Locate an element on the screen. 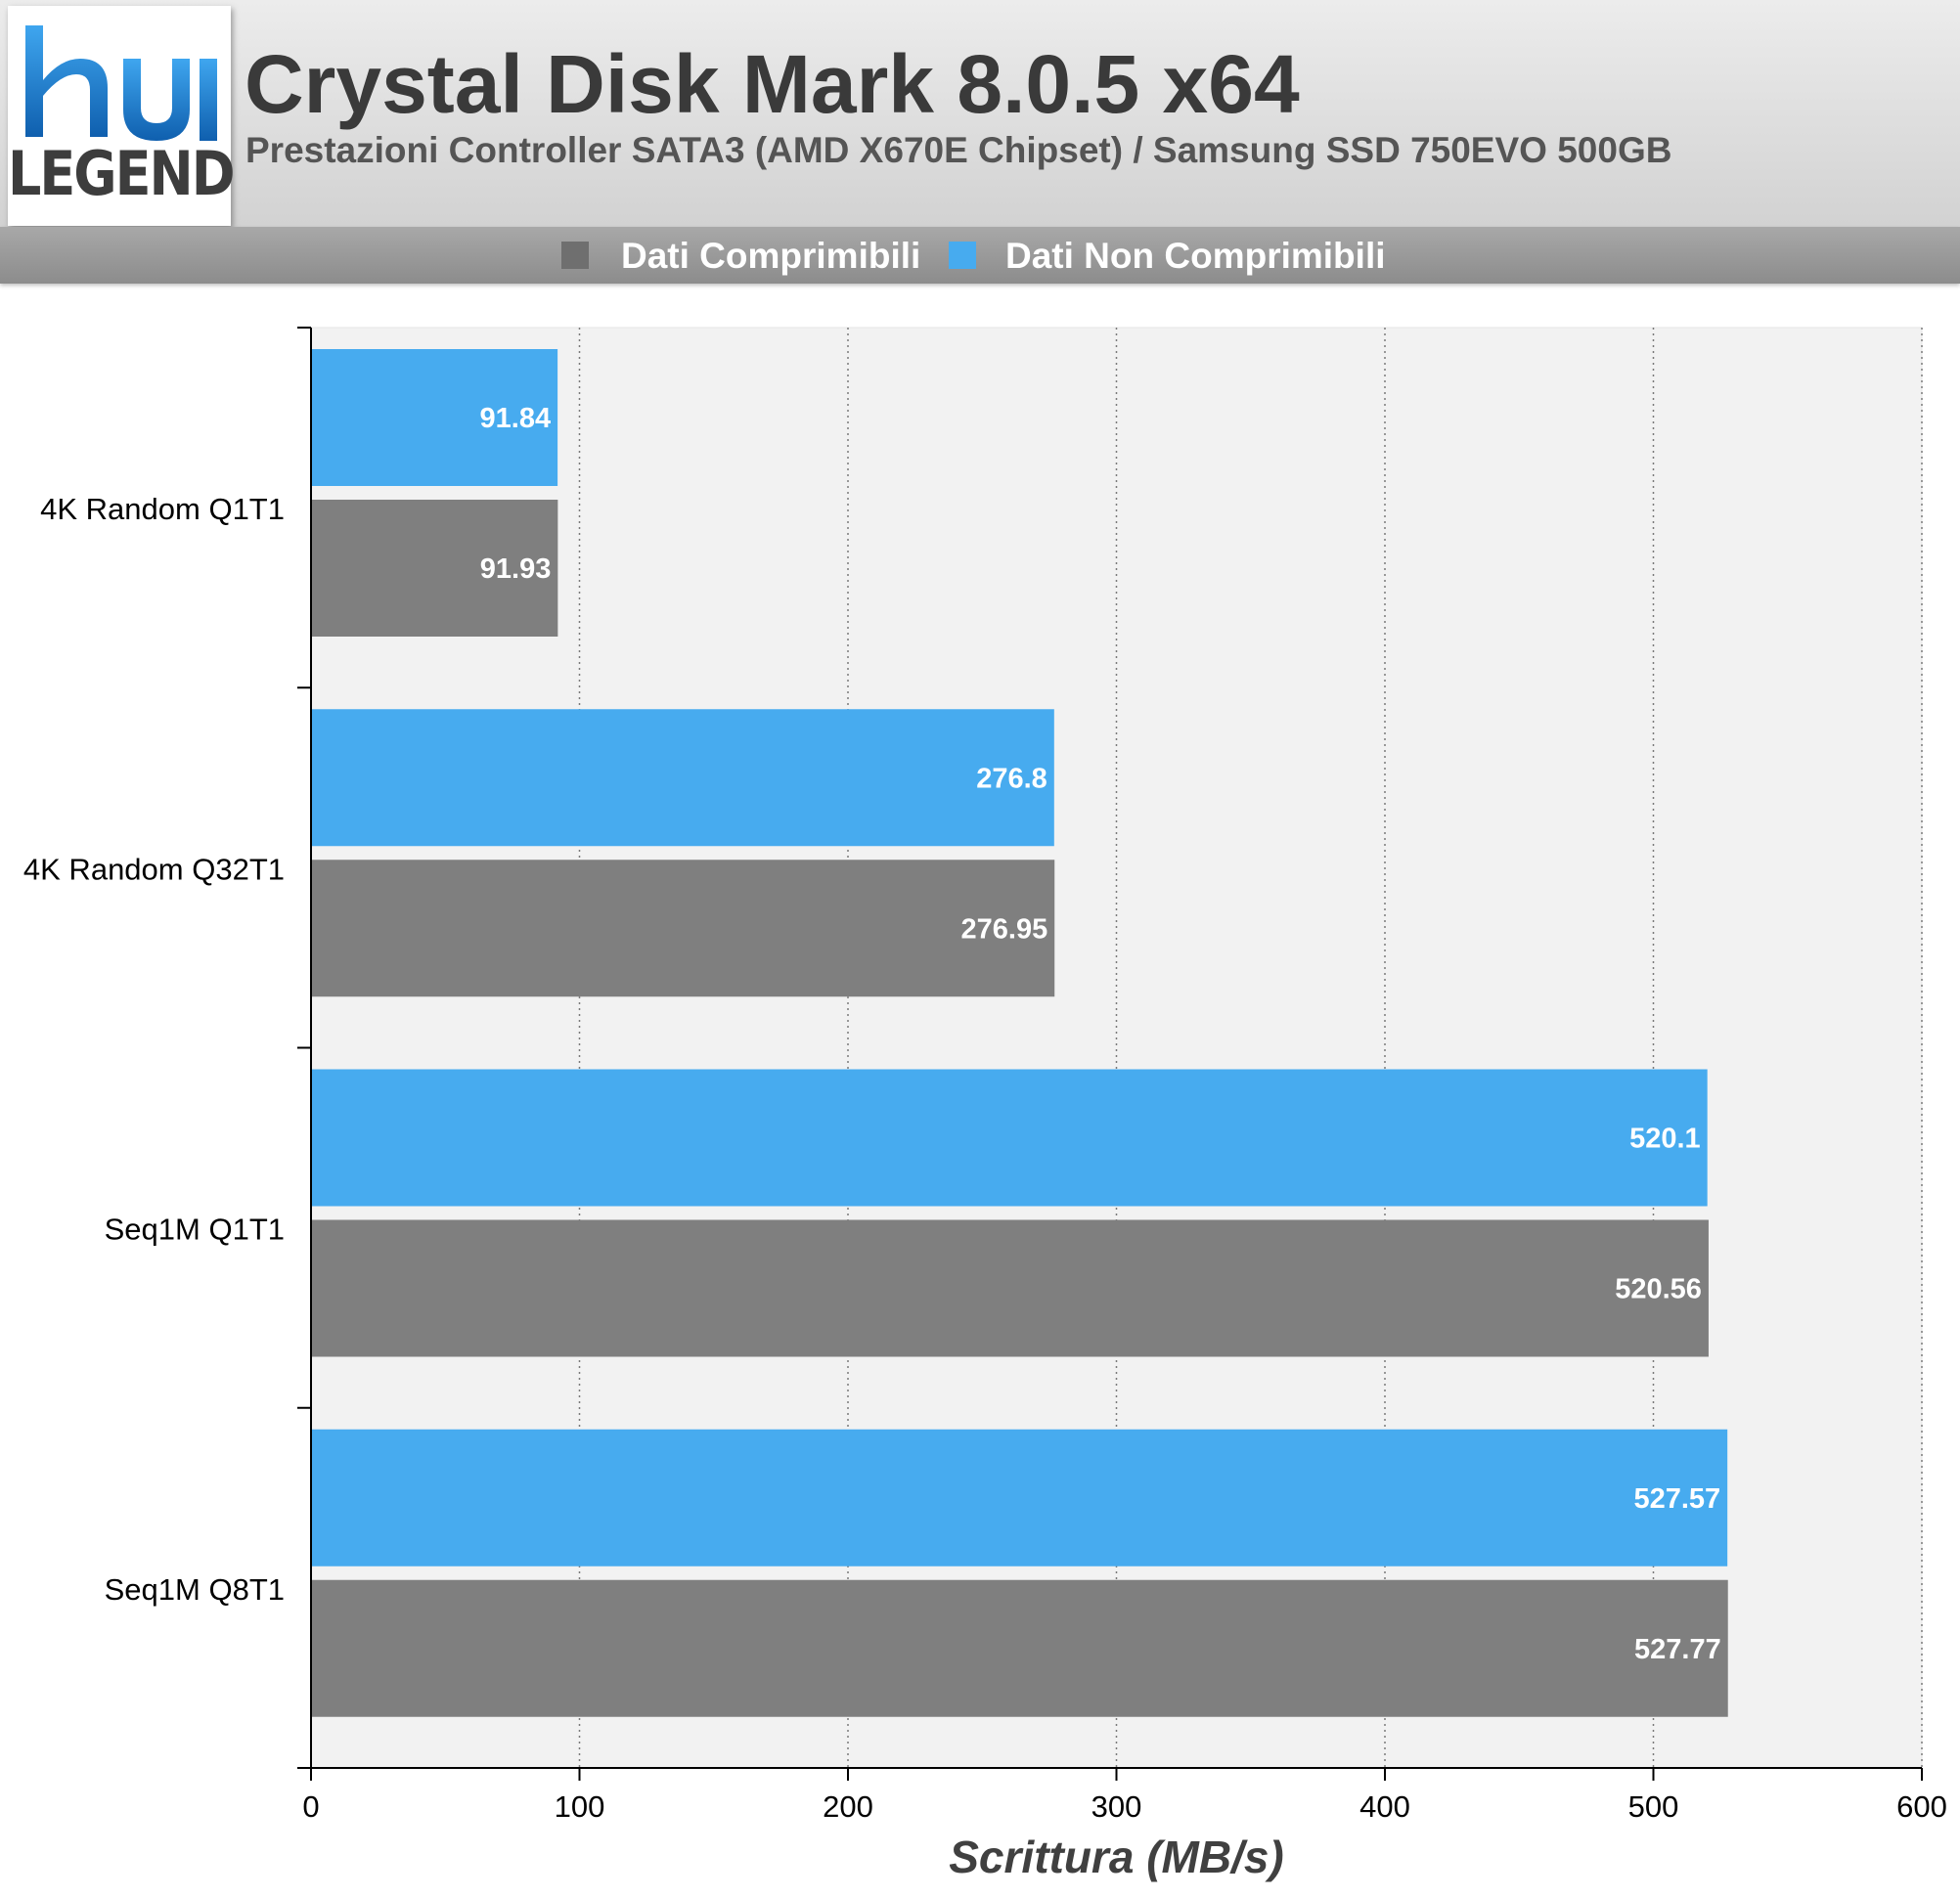  chart-title: Crystal Disk Mark 8.0.5 x64 is located at coordinates (773, 84).